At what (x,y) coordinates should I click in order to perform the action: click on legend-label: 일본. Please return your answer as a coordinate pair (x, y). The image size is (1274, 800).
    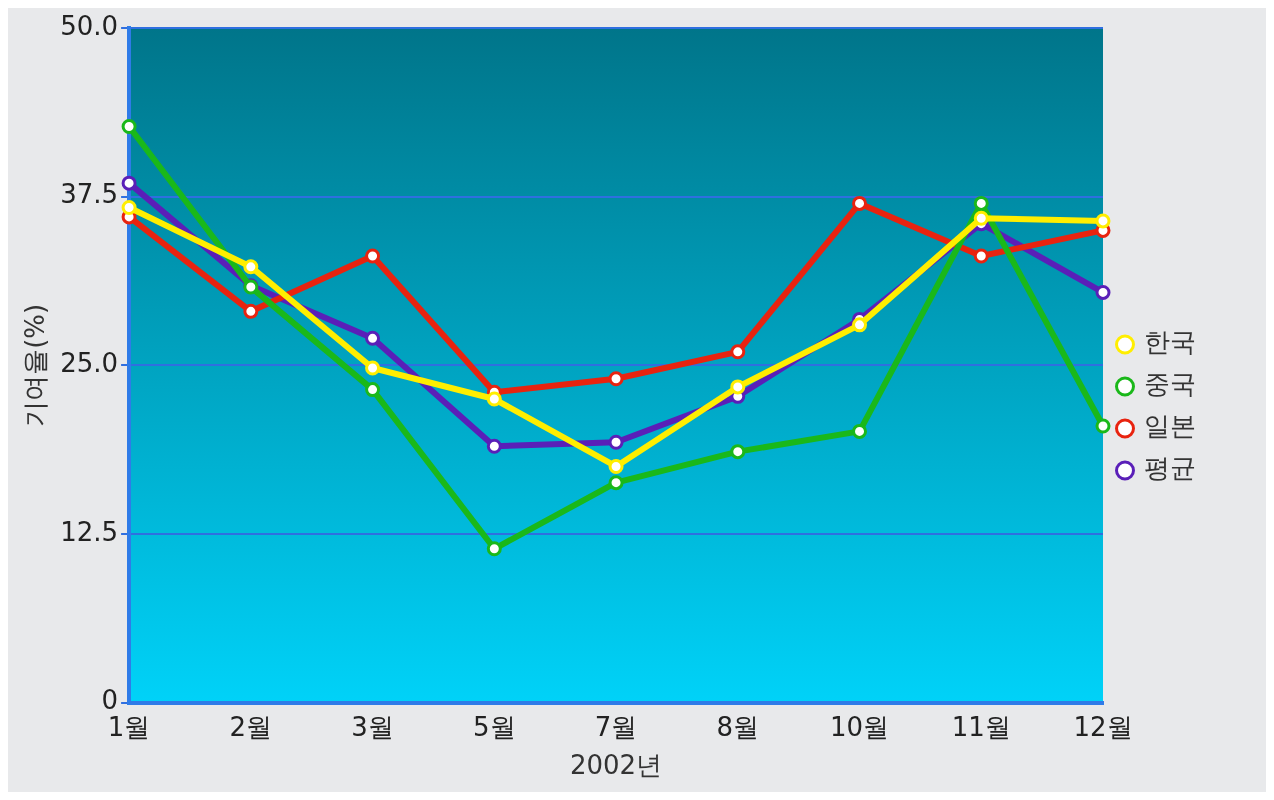
    Looking at the image, I should click on (1170, 426).